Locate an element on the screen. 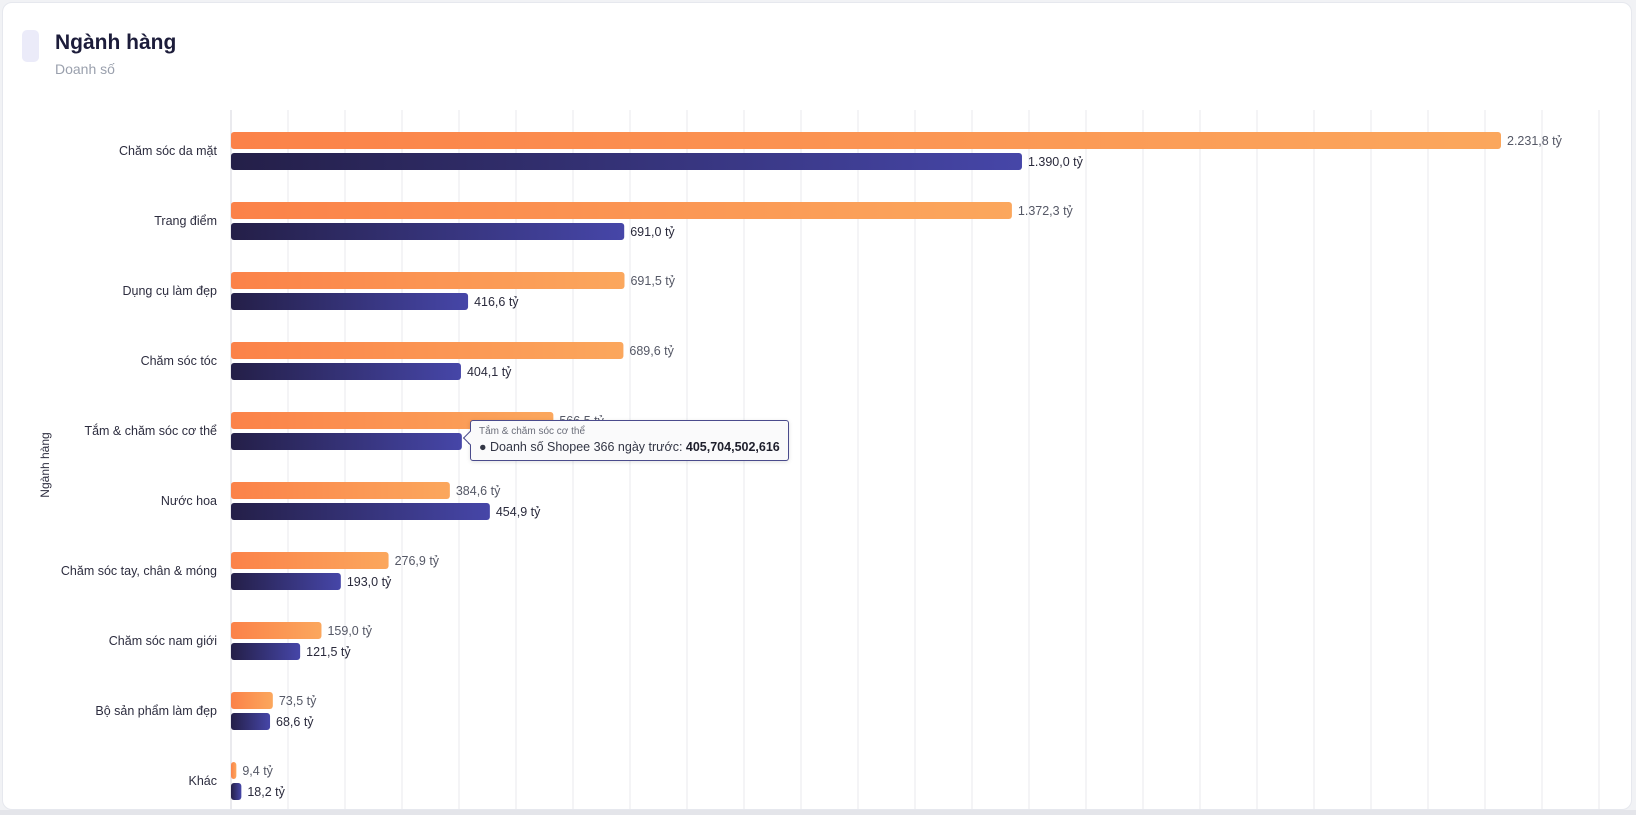  data-label: 1.390,0 tỷ is located at coordinates (1056, 162).